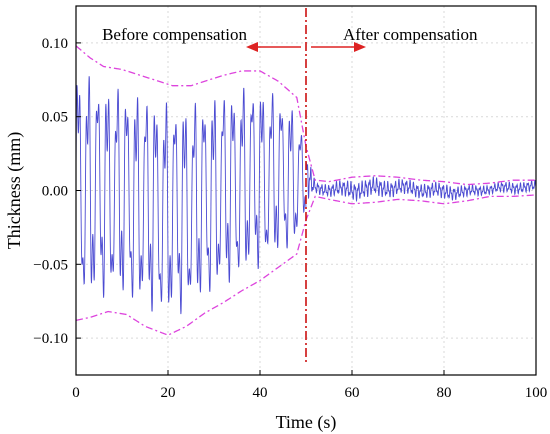 Image resolution: width=550 pixels, height=434 pixels. What do you see at coordinates (168, 393) in the screenshot?
I see `x-tick-label: 20` at bounding box center [168, 393].